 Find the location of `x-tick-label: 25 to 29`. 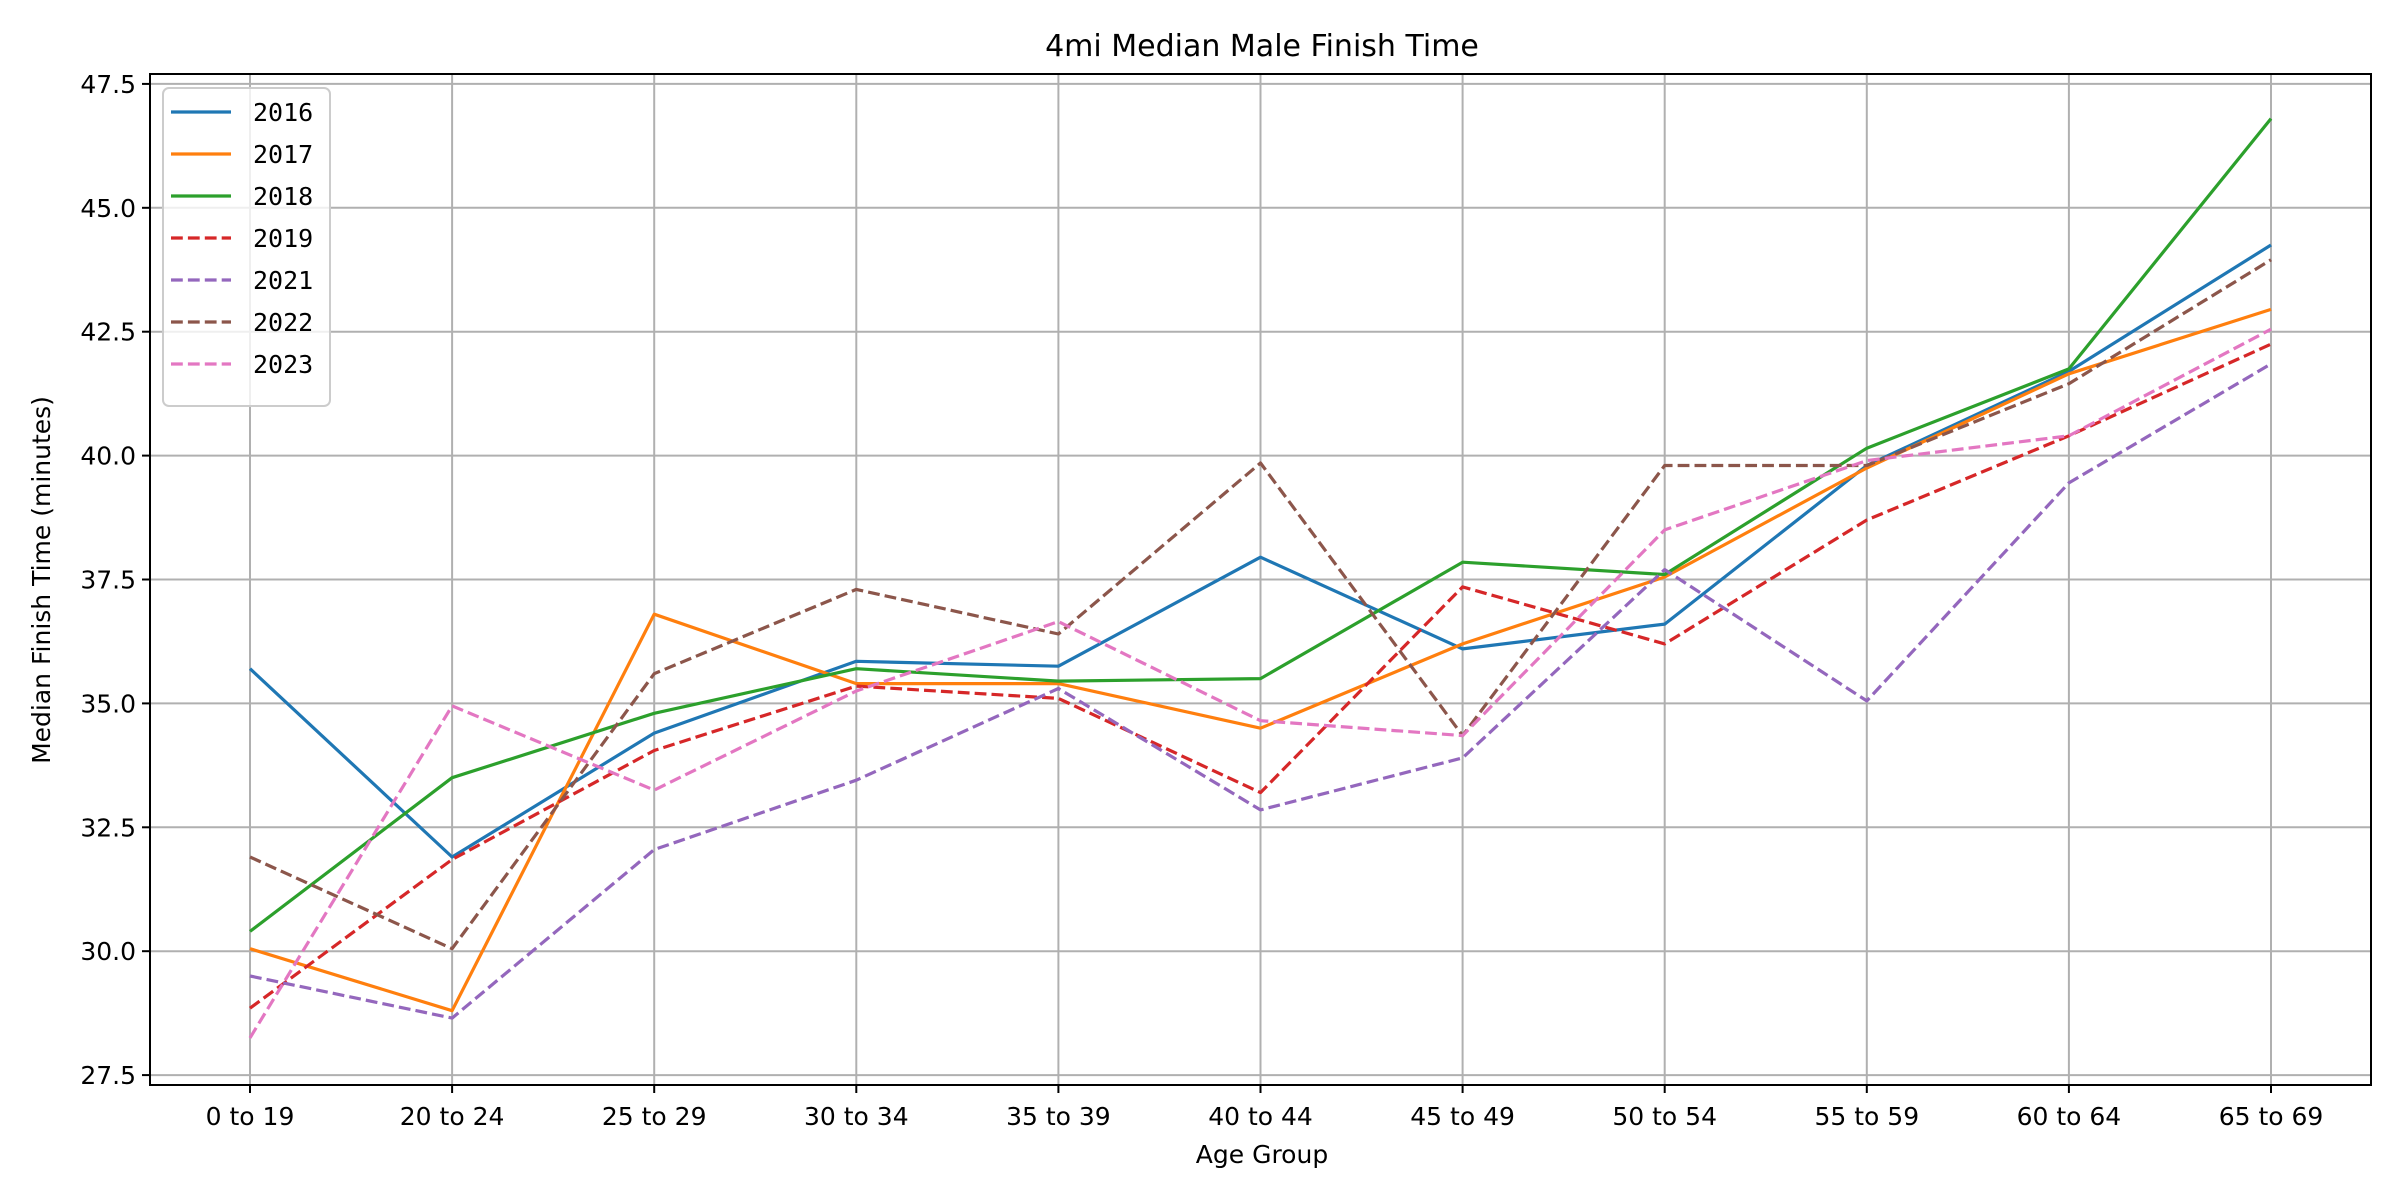

x-tick-label: 25 to 29 is located at coordinates (654, 1116).